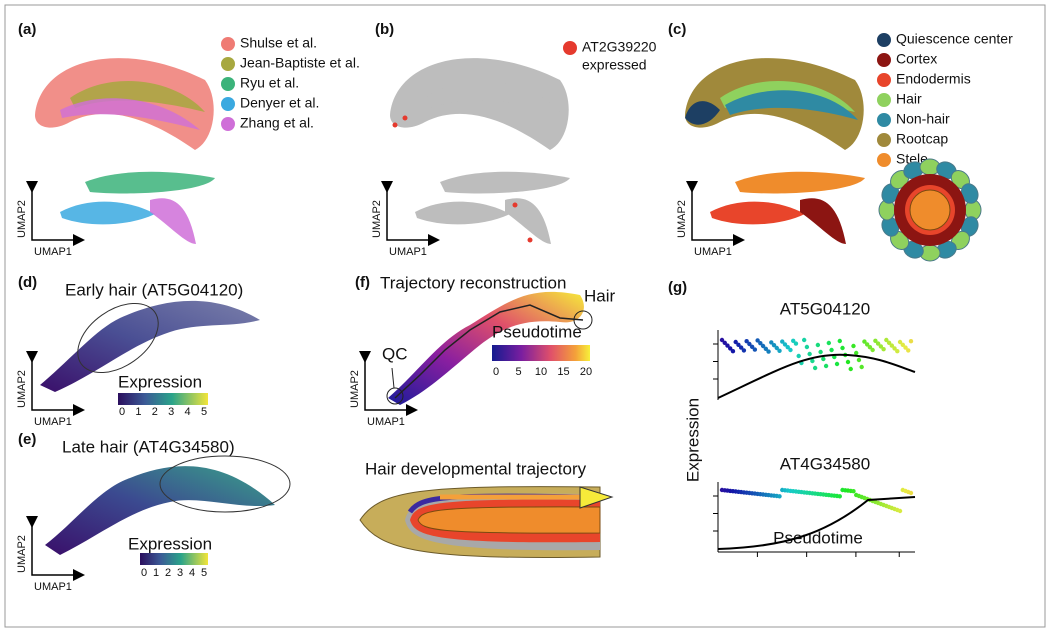  I want to click on stele-layer, so click(509, 520).